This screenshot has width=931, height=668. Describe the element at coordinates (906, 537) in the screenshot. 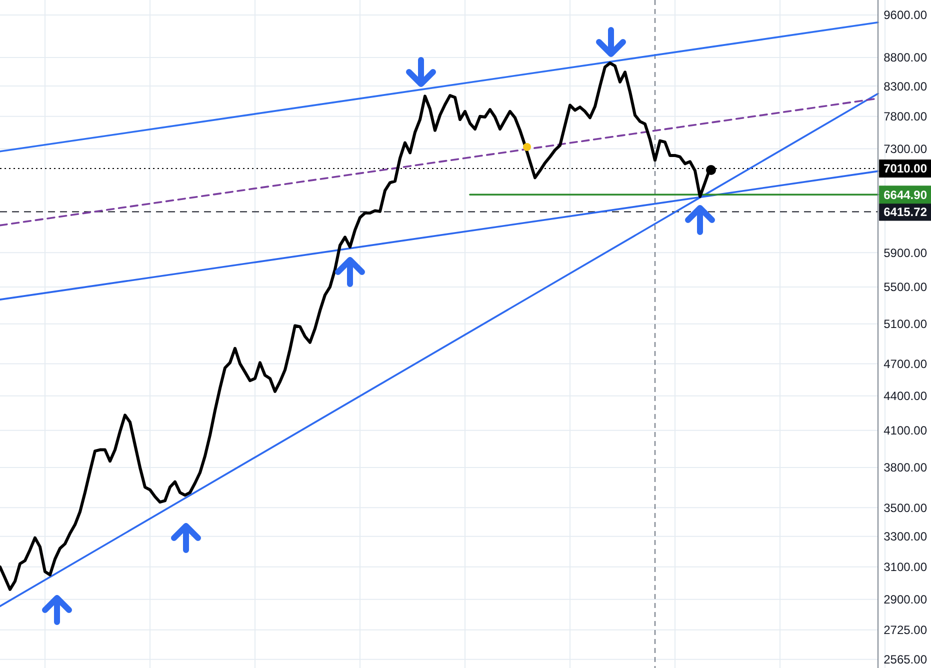

I see `y-tick-label: 3300.00` at that location.